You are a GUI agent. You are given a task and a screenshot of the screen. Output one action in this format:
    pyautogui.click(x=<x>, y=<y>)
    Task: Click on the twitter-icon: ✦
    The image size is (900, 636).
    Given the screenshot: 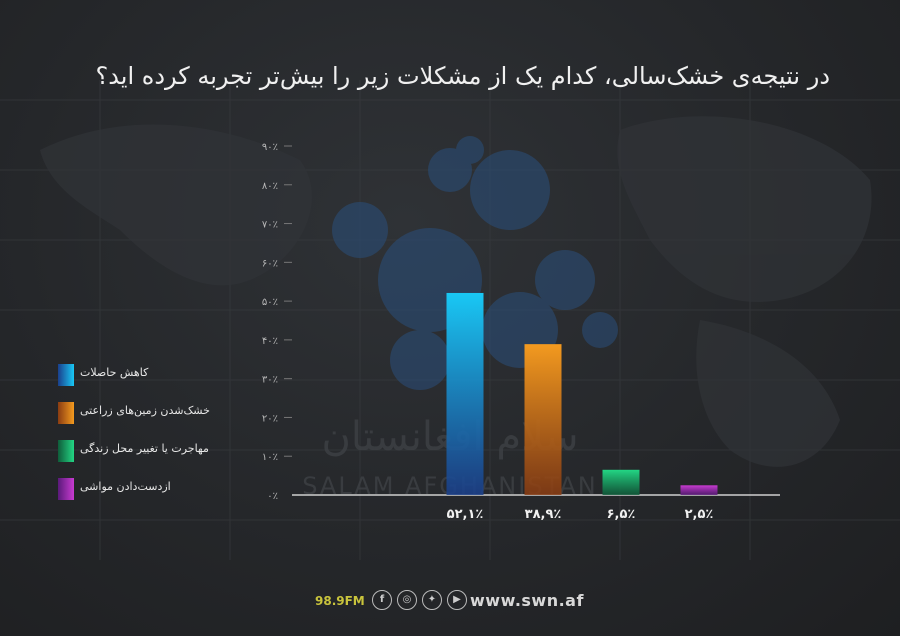 What is the action you would take?
    pyautogui.click(x=432, y=600)
    